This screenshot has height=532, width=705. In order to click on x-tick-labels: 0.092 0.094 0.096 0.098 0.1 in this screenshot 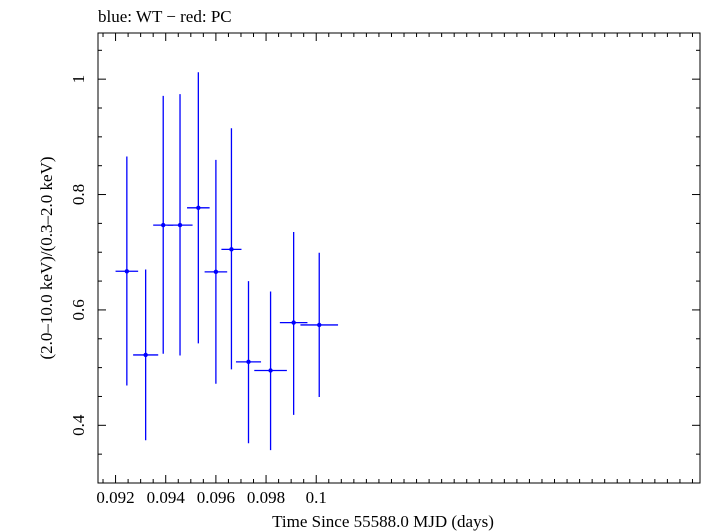, I will do `click(211, 497)`.